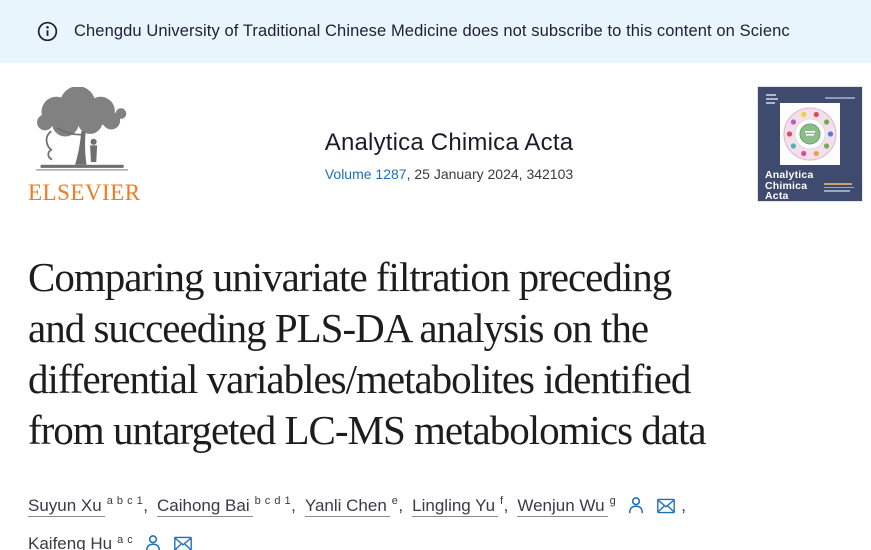 The width and height of the screenshot is (871, 550). Describe the element at coordinates (338, 328) in the screenshot. I see `article-title-line: and succeeding PLS-DA analysis on the` at that location.